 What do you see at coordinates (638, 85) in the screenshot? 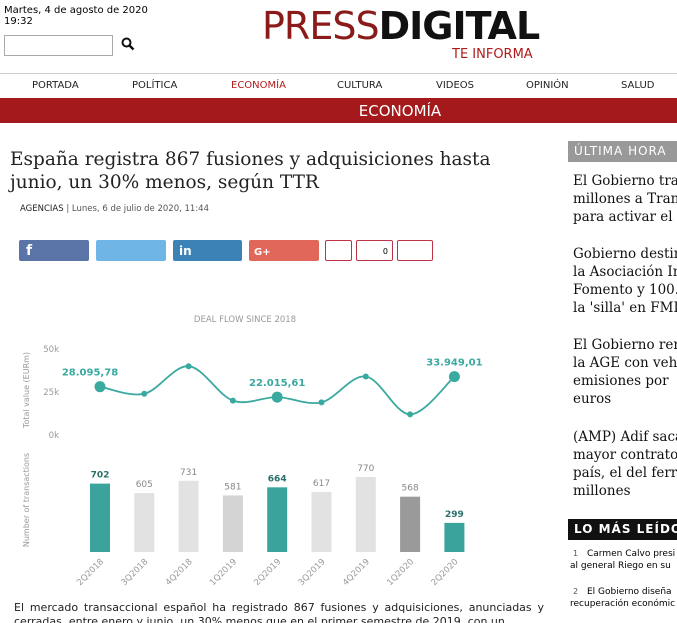
I see `nav-item: SALUD` at bounding box center [638, 85].